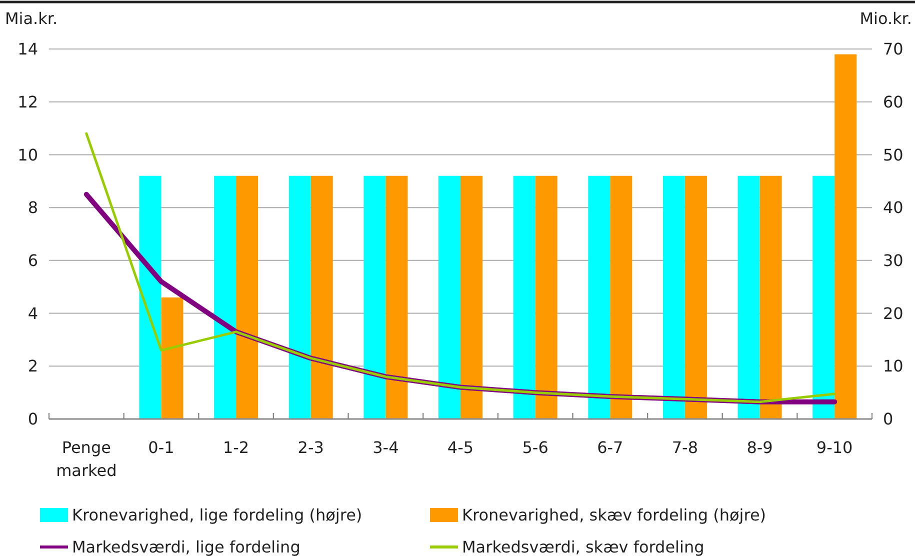  I want to click on y-tick-label: 14, so click(28, 49).